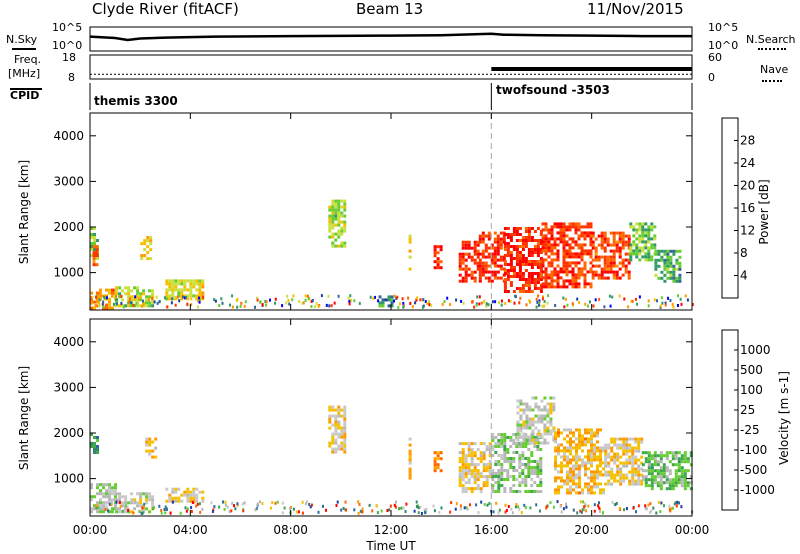 Image resolution: width=800 pixels, height=554 pixels. What do you see at coordinates (68, 479) in the screenshot?
I see `y-tick-label: 1000` at bounding box center [68, 479].